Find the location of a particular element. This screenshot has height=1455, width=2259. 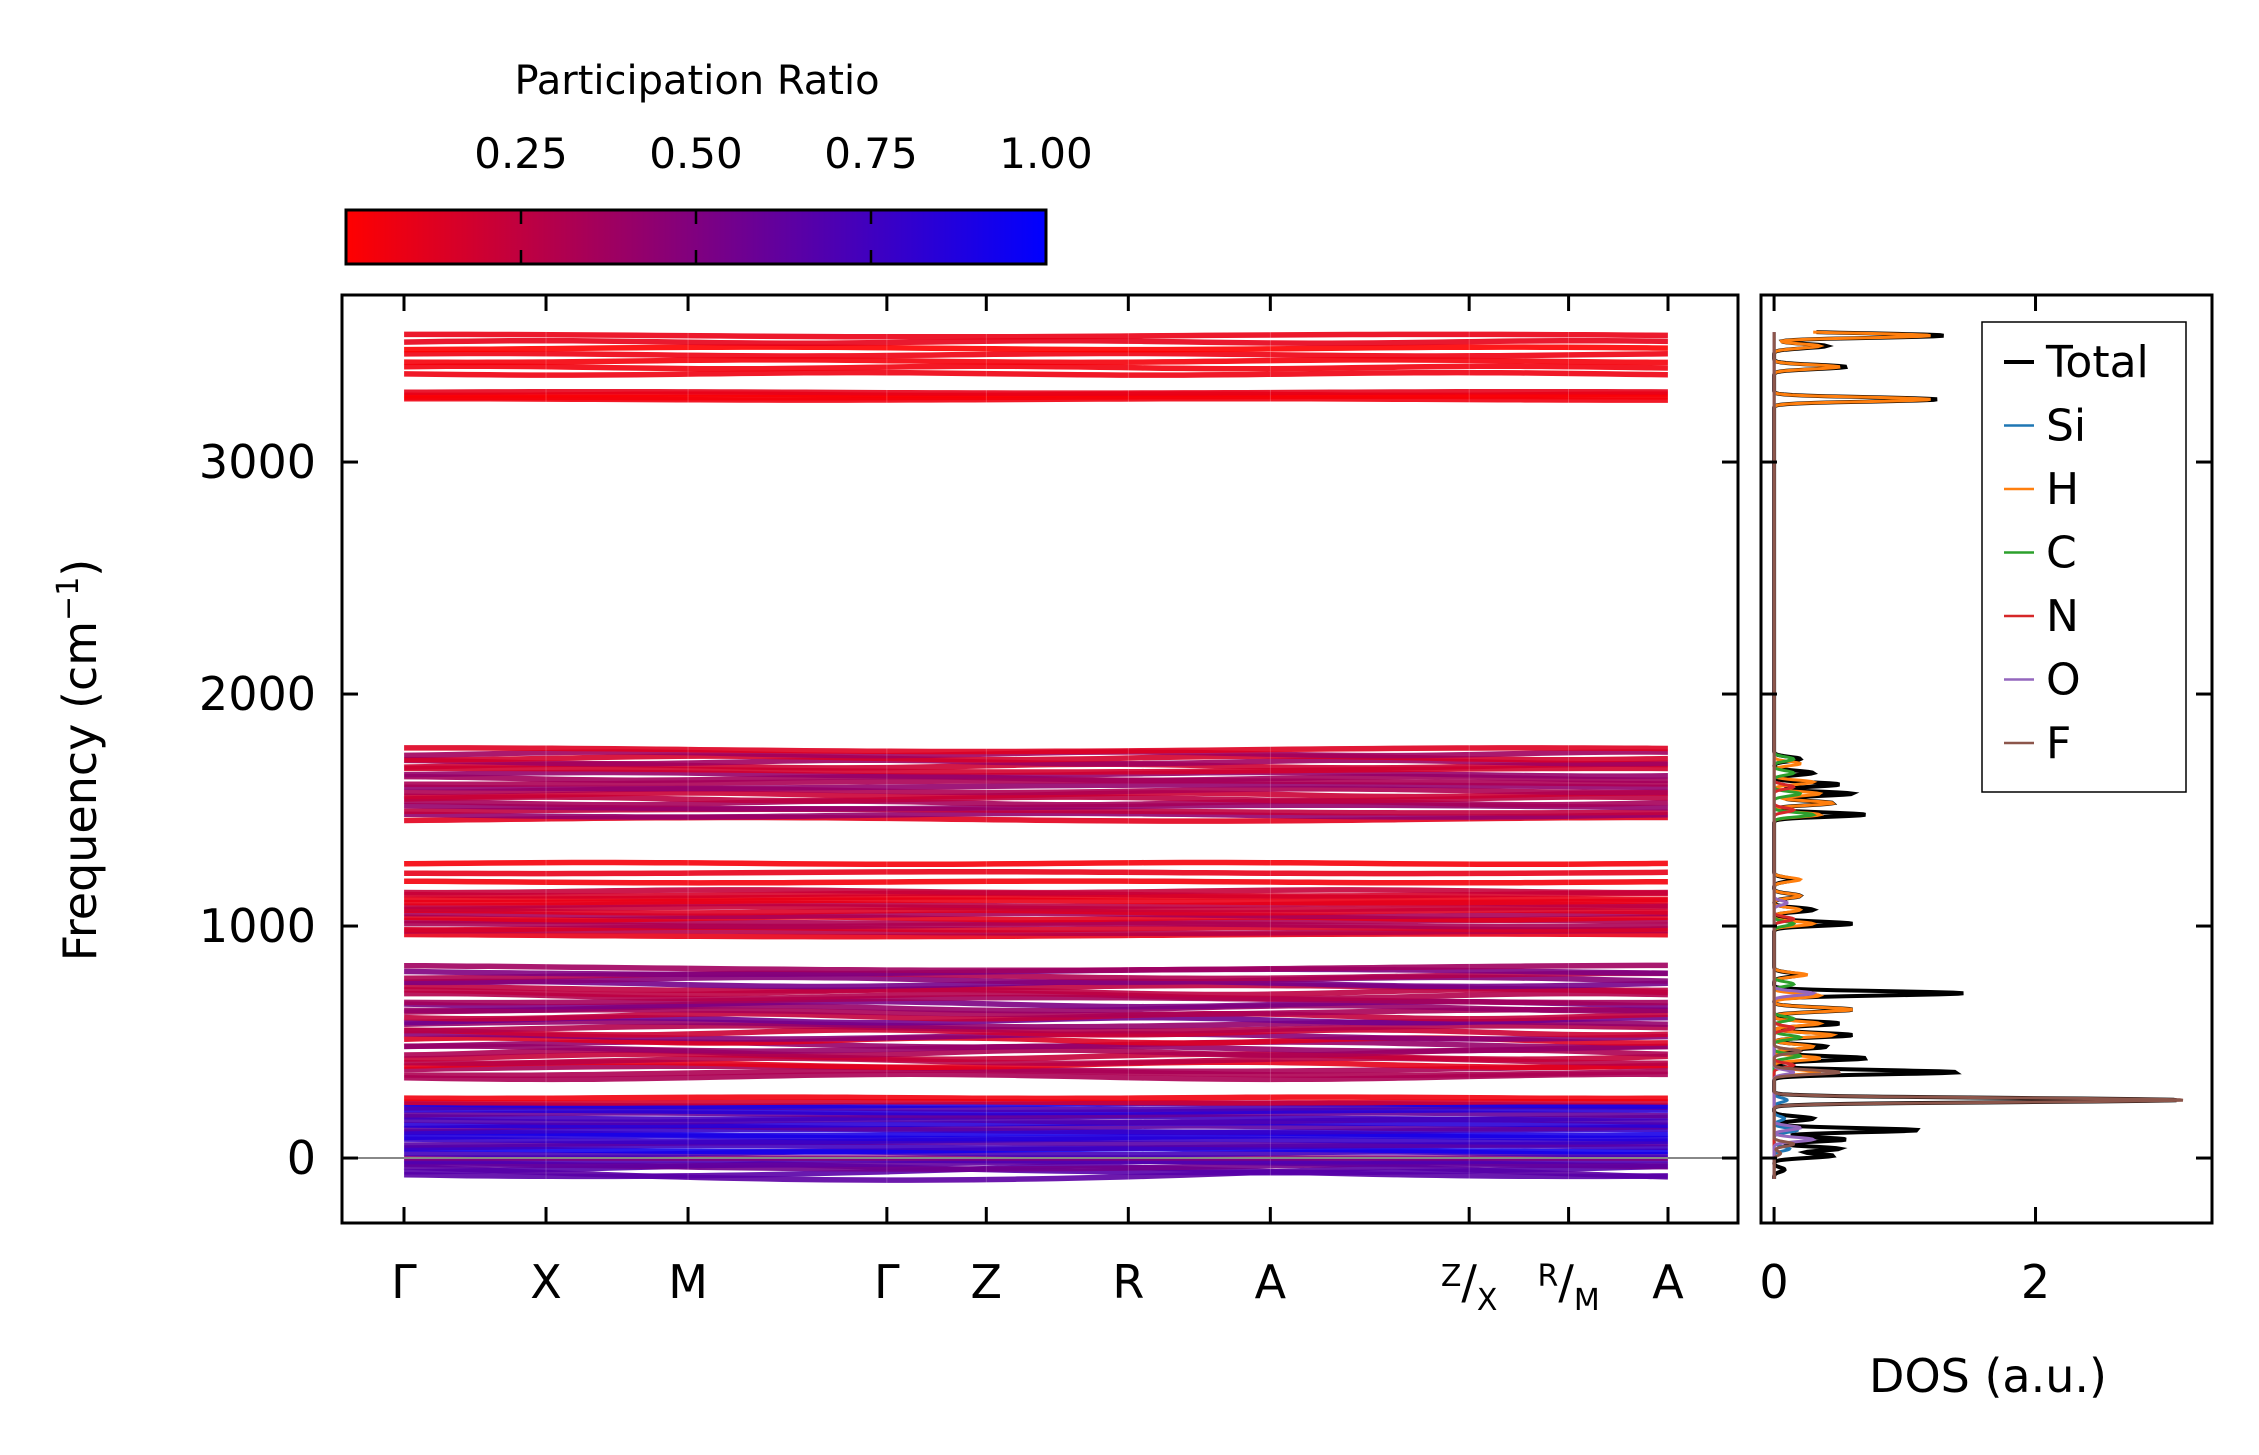

y-tick-label: 3000 is located at coordinates (257, 462).